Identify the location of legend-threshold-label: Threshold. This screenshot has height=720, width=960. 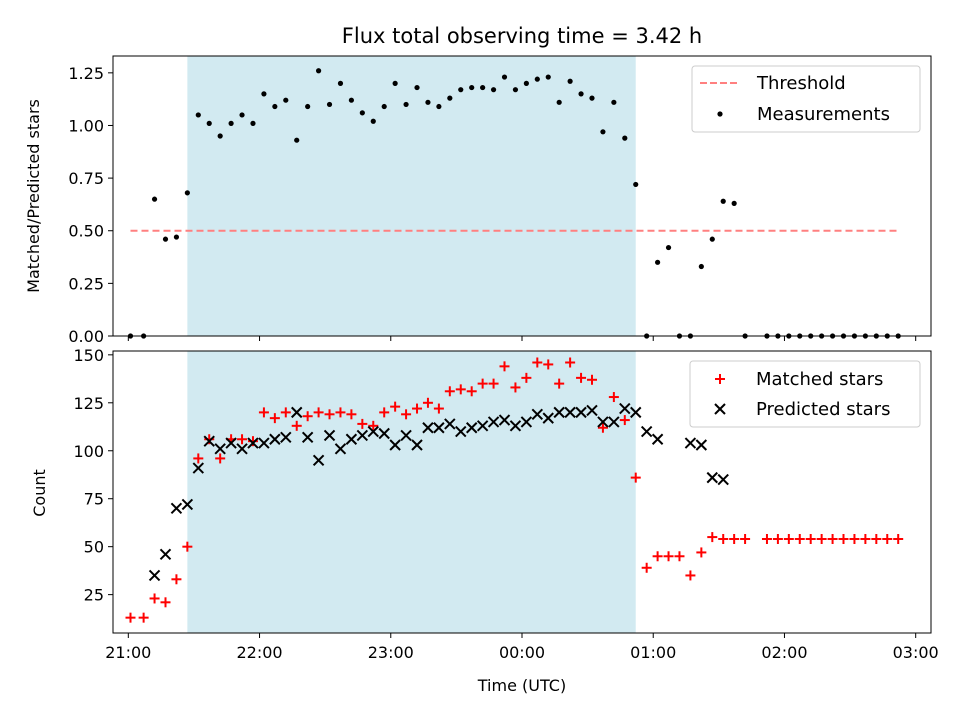
(801, 83).